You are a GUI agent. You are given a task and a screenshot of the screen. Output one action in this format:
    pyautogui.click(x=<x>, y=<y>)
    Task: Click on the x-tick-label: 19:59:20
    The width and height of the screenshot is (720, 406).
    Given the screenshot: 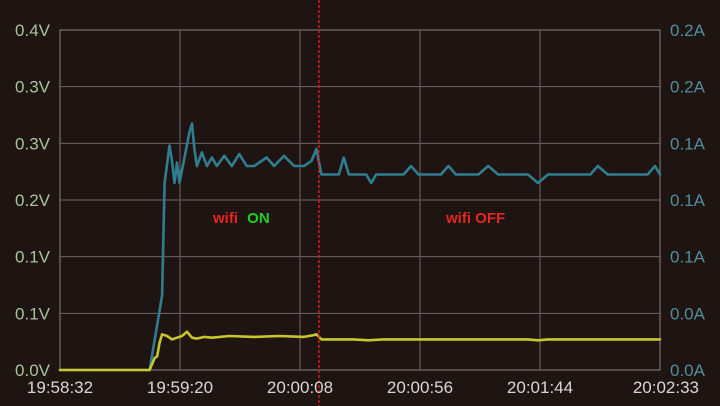 What is the action you would take?
    pyautogui.click(x=180, y=387)
    